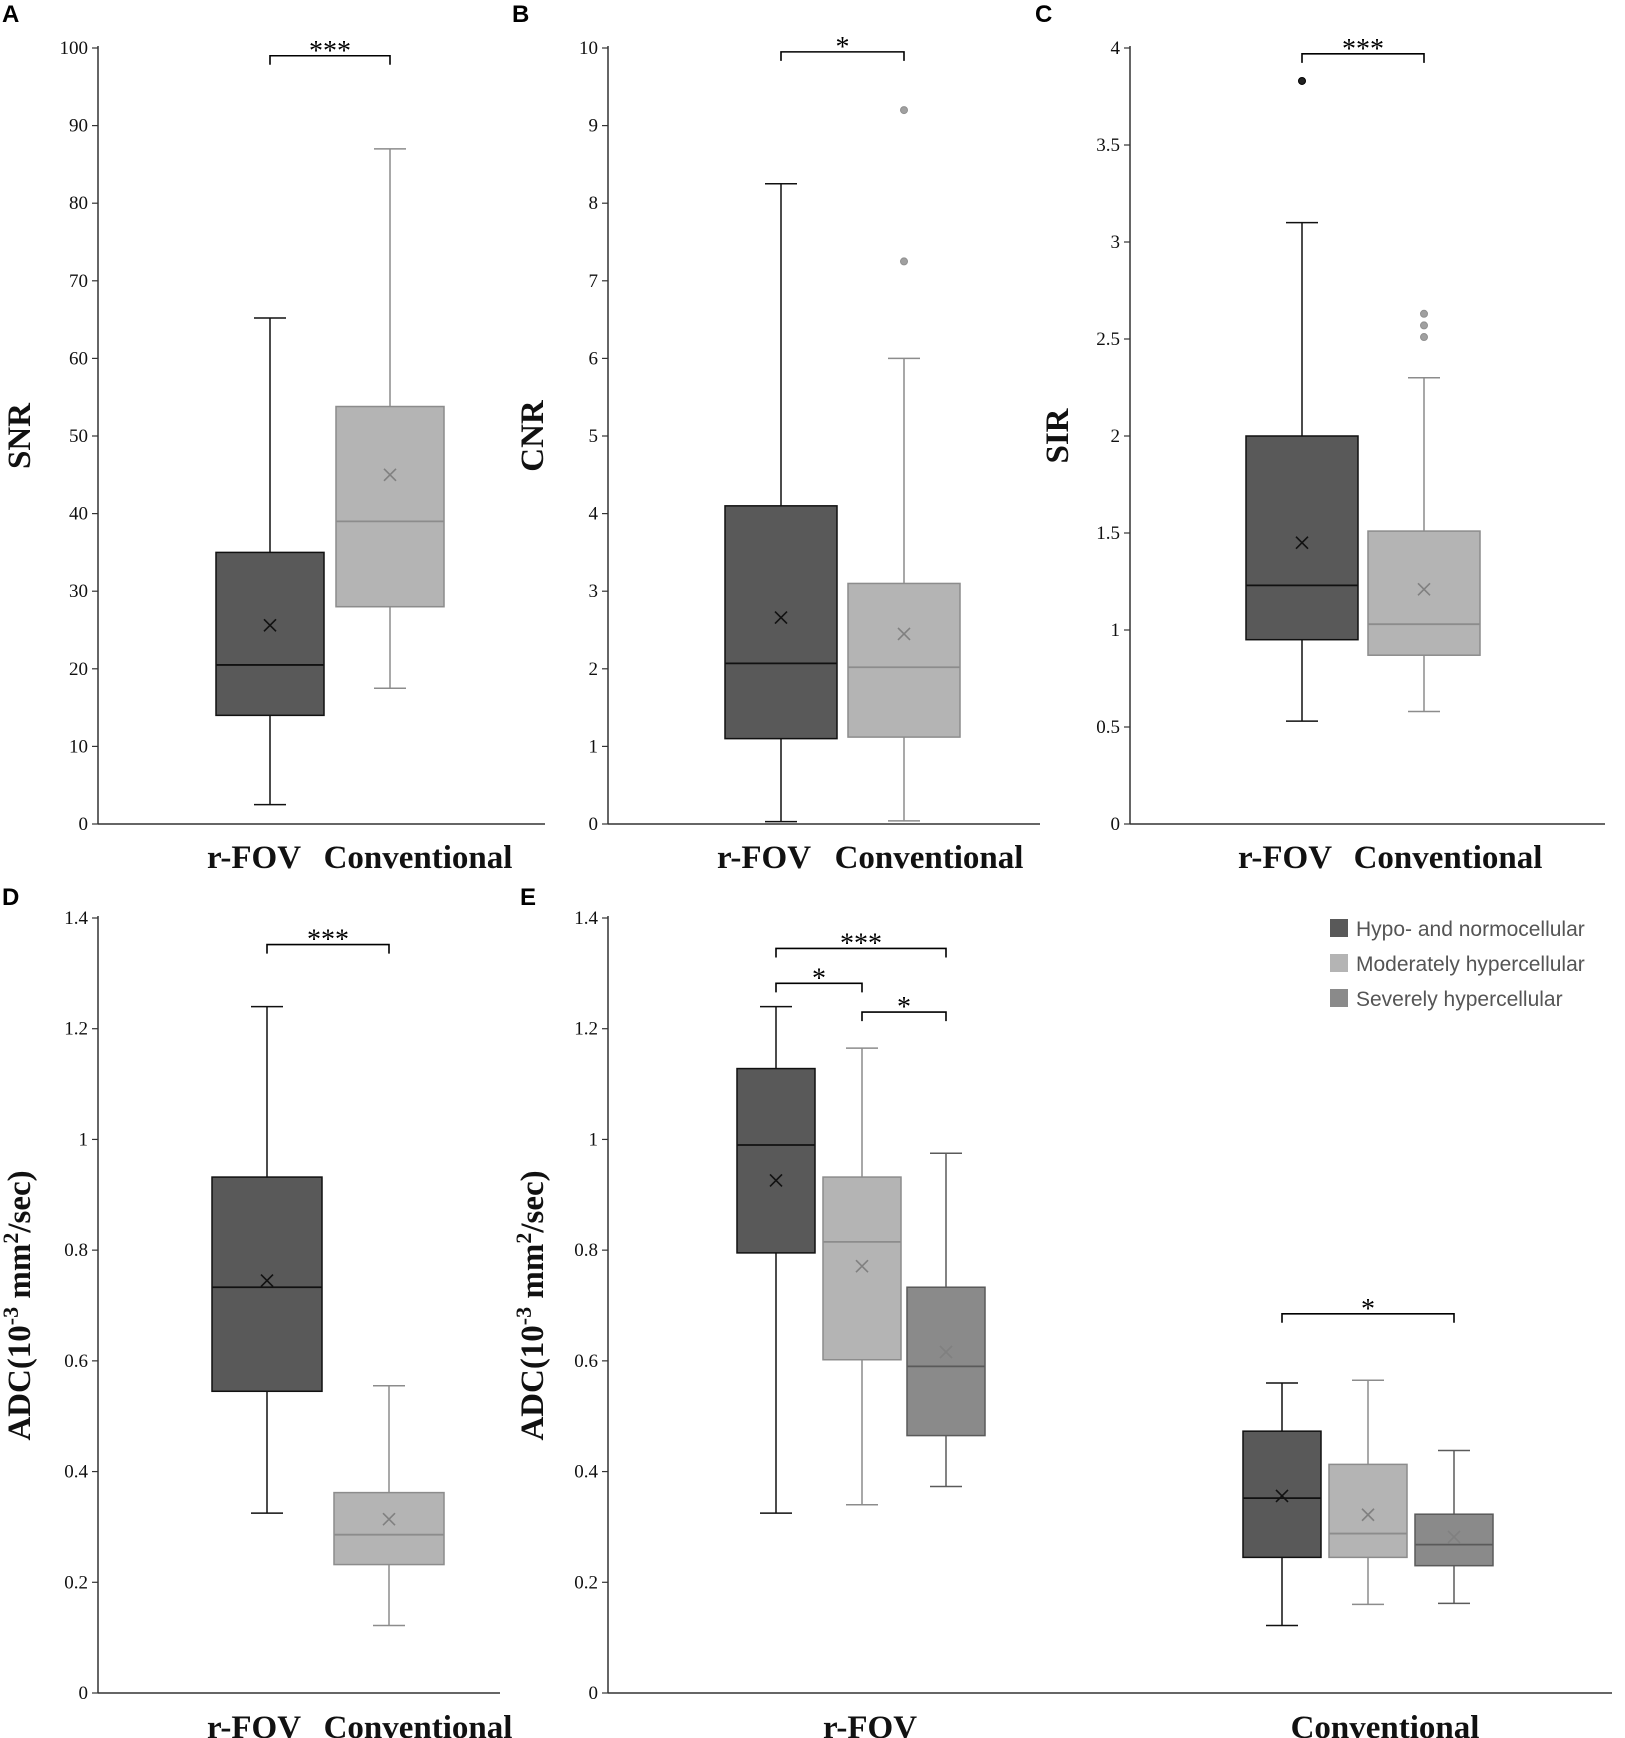 The height and width of the screenshot is (1738, 1625). I want to click on box-d-moderate, so click(389, 1506).